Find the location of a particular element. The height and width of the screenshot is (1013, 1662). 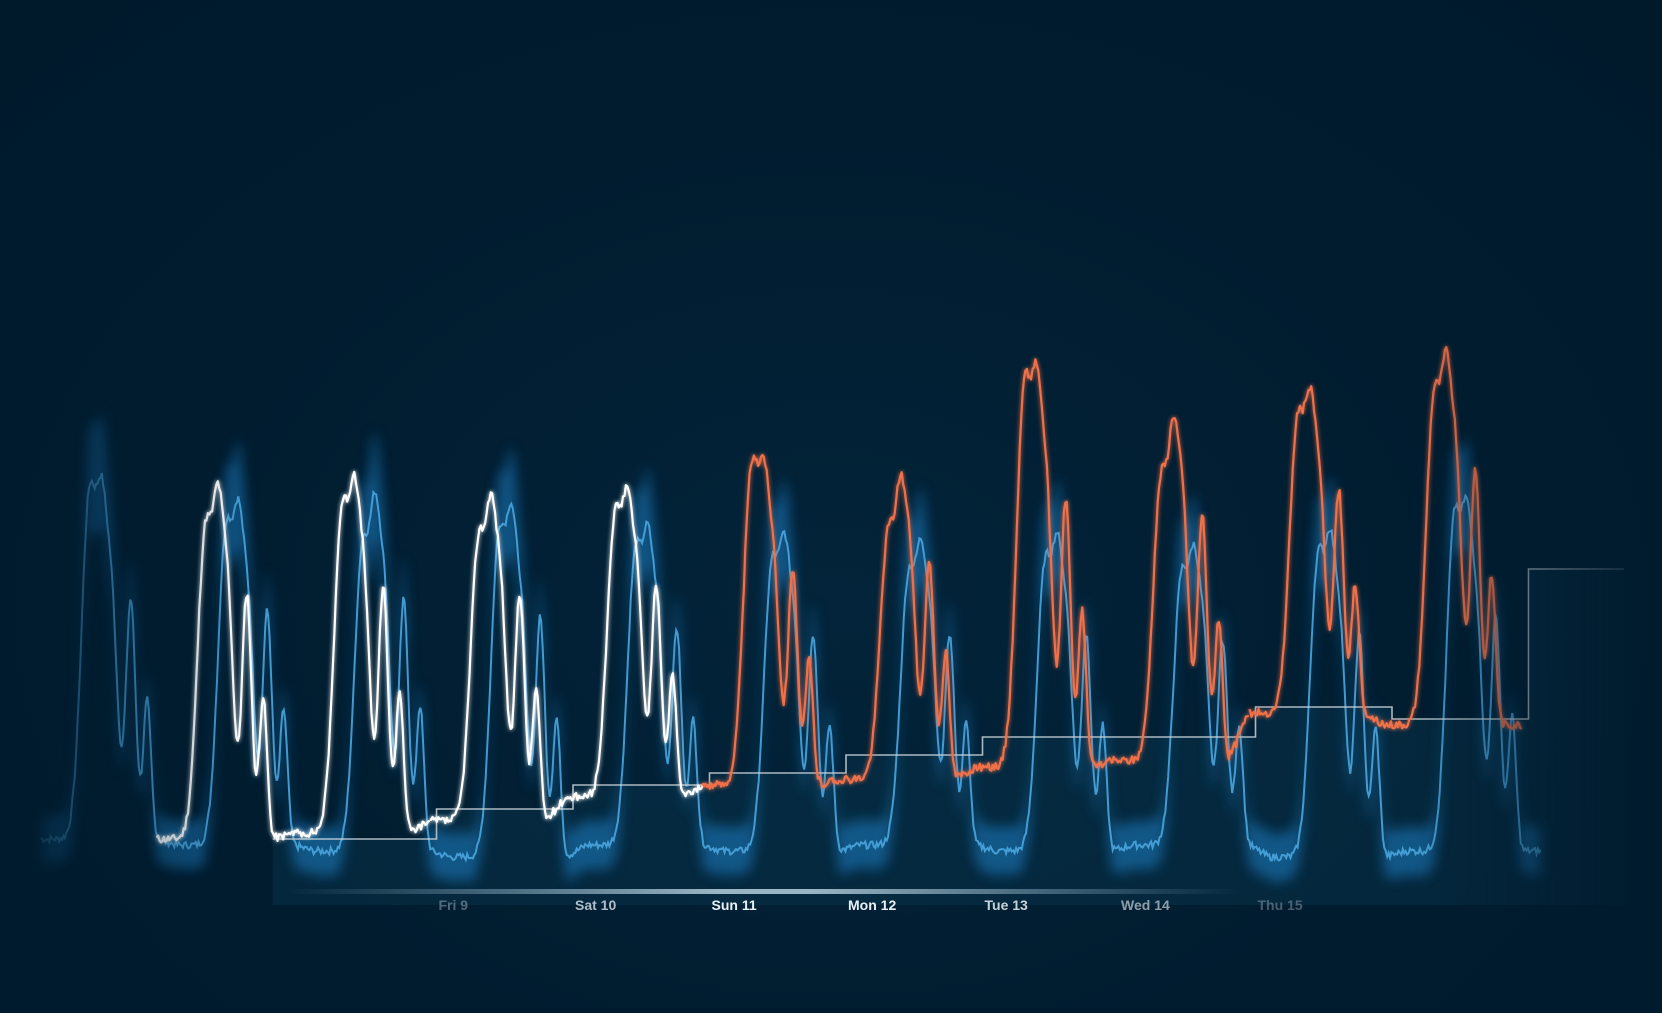

x-tick-label: Sat 10 is located at coordinates (595, 905).